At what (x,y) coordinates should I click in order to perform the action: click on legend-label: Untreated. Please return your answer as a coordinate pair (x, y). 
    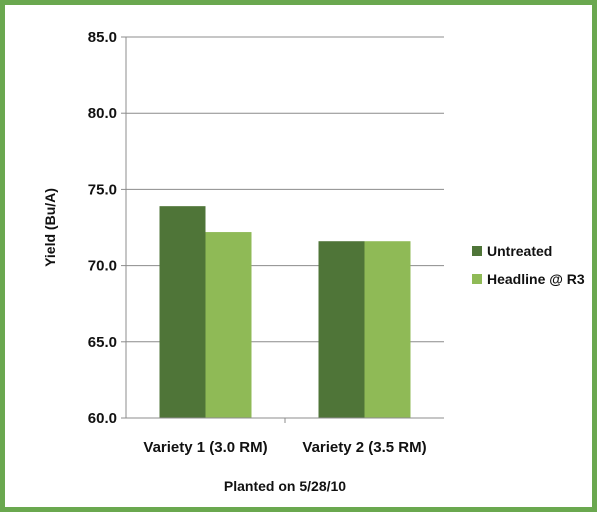
    Looking at the image, I should click on (519, 251).